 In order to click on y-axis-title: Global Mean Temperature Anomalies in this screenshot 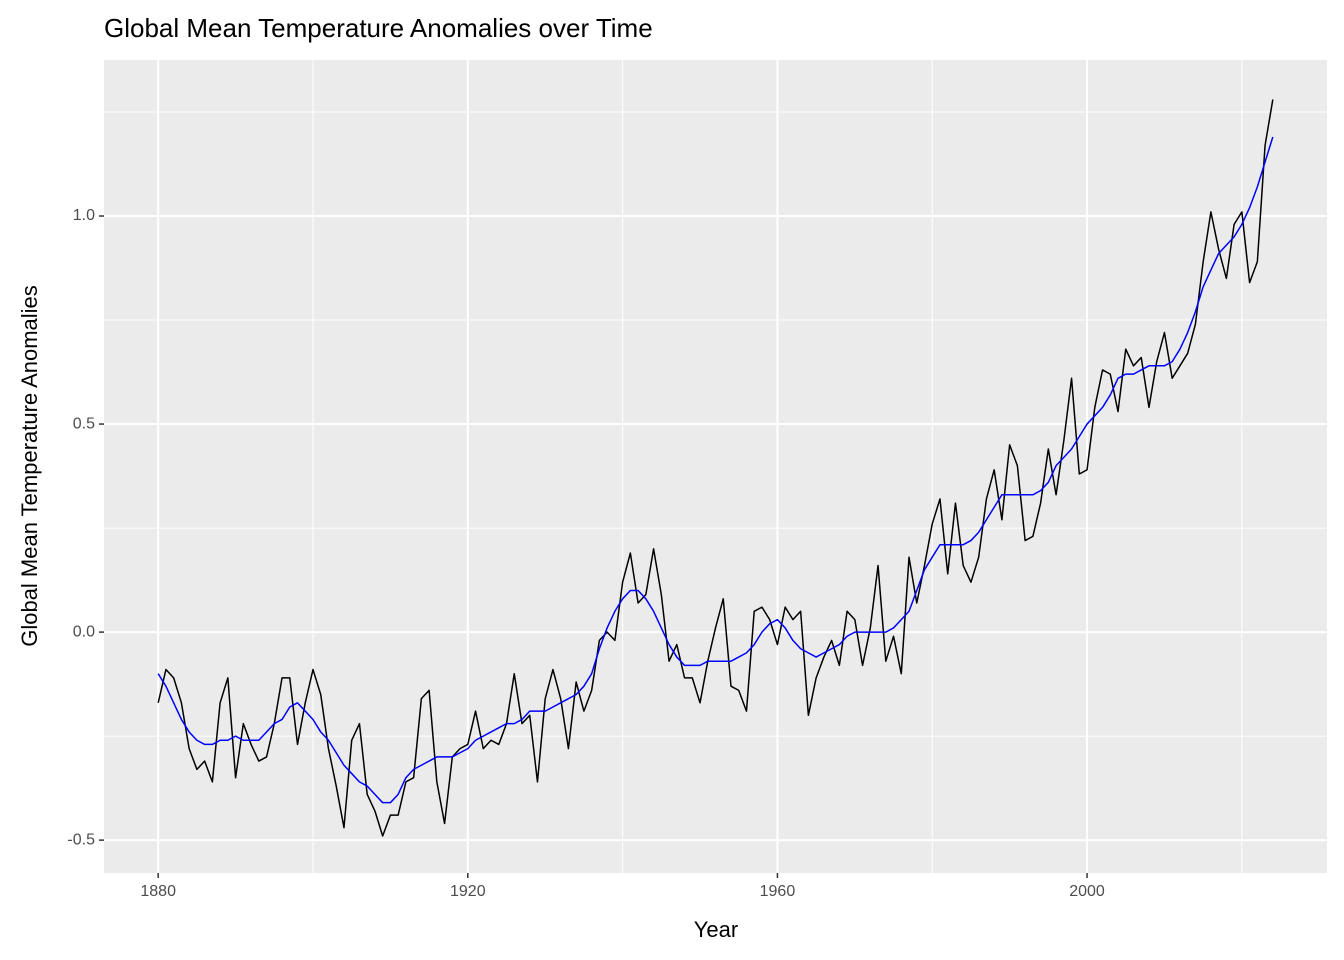, I will do `click(29, 466)`.